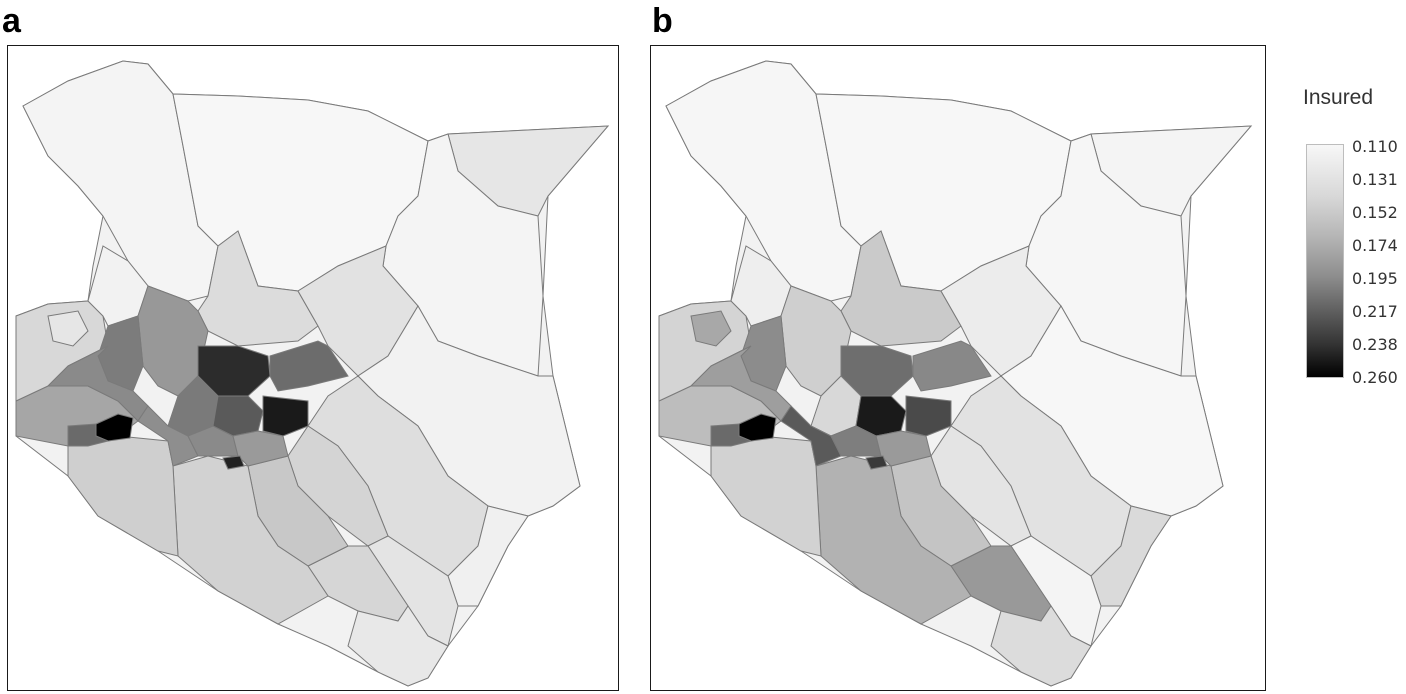 Image resolution: width=1406 pixels, height=694 pixels. What do you see at coordinates (11, 21) in the screenshot?
I see `panel-letter-a: a` at bounding box center [11, 21].